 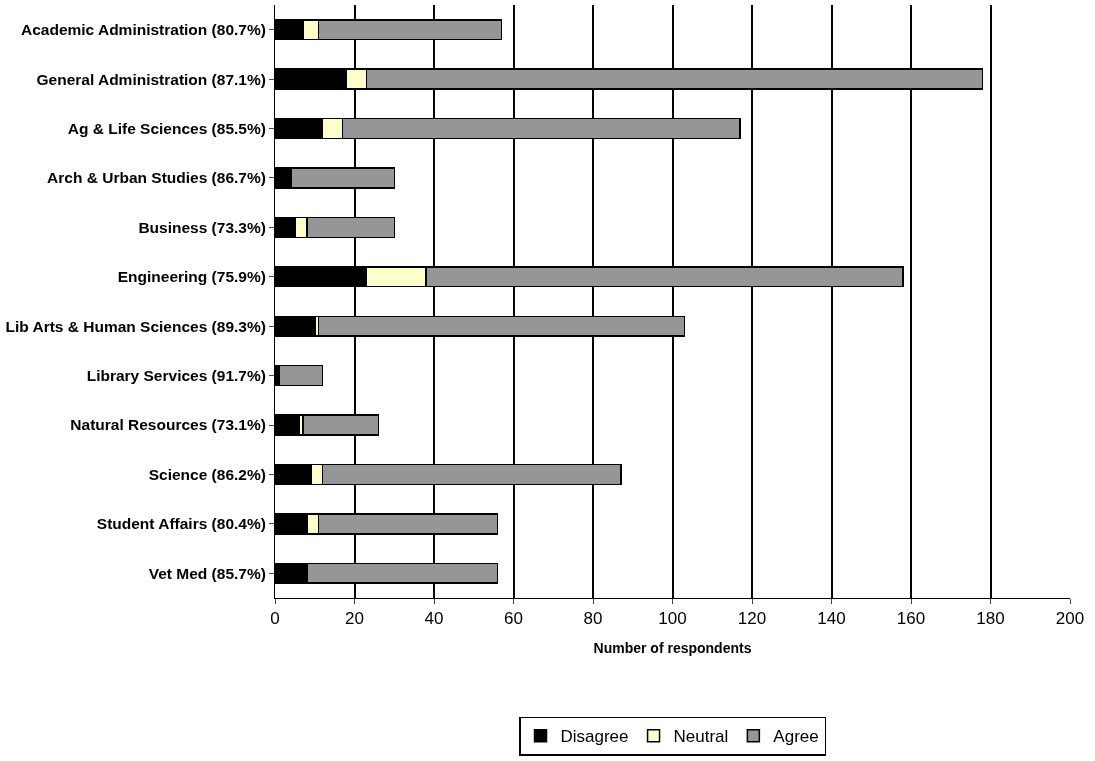 I want to click on y-tick-label: Natural Resources (73.1%), so click(x=168, y=425).